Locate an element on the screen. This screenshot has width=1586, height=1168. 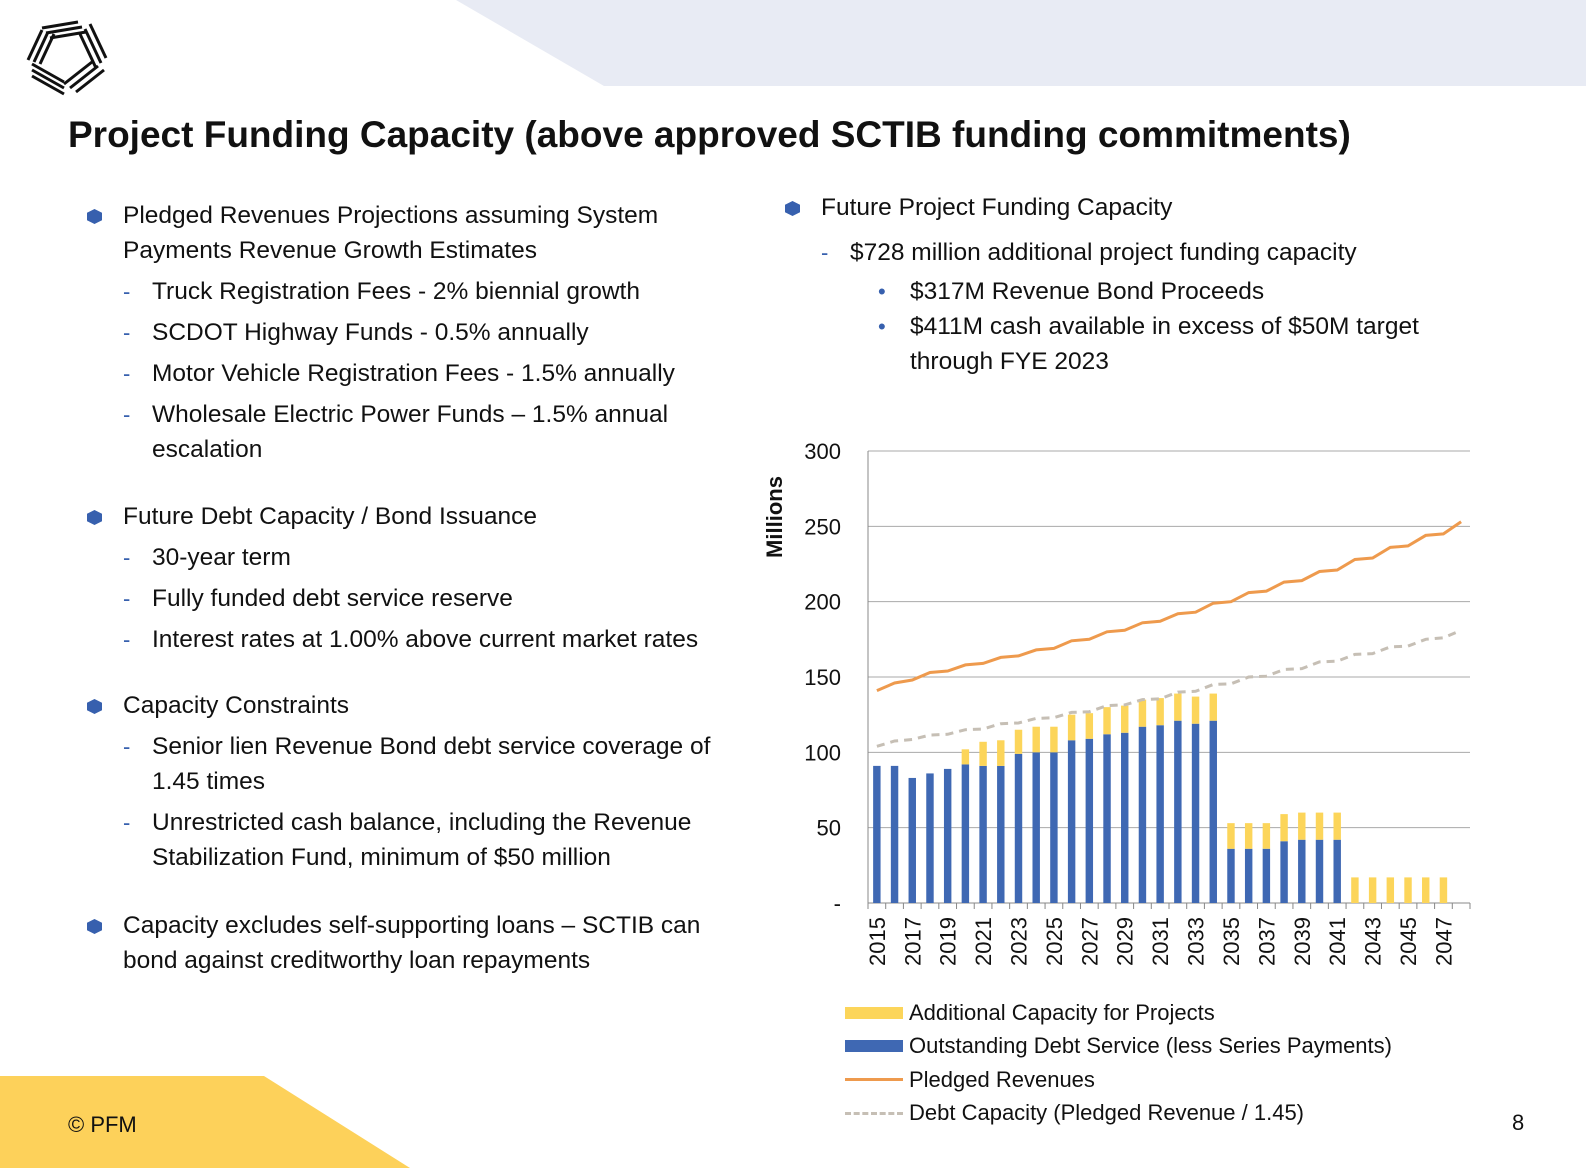
sub-bullet: - Fully funded debt service reserve is located at coordinates (409, 598).